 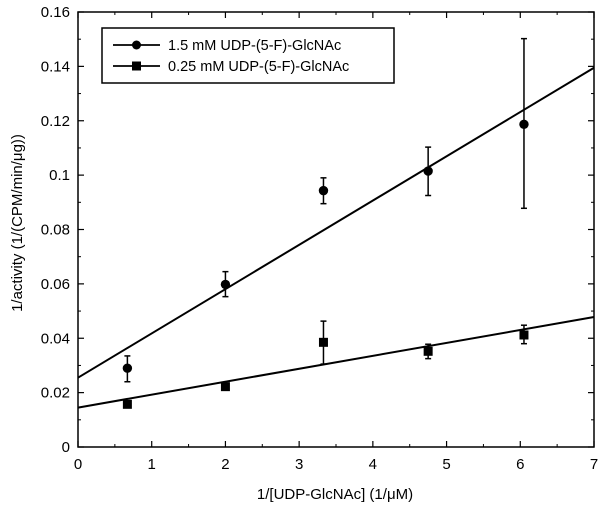 What do you see at coordinates (55, 12) in the screenshot?
I see `y-tick-label: 0.16` at bounding box center [55, 12].